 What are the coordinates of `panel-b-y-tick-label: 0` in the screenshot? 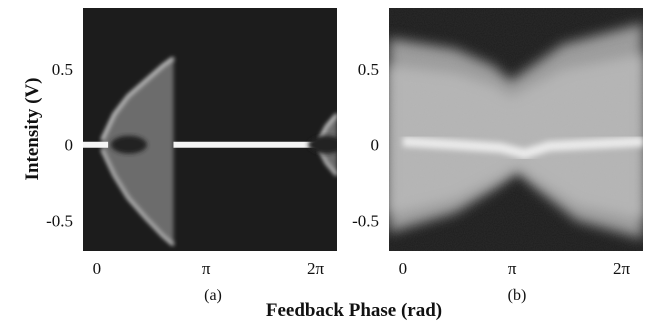 It's located at (375, 145).